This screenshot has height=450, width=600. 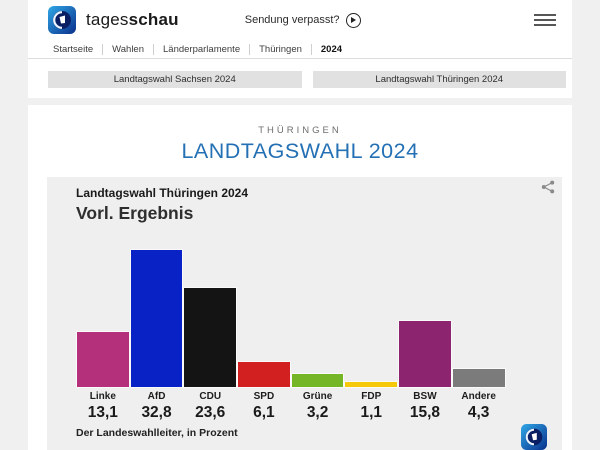 I want to click on brand-wordmark: tagesschau, so click(x=132, y=20).